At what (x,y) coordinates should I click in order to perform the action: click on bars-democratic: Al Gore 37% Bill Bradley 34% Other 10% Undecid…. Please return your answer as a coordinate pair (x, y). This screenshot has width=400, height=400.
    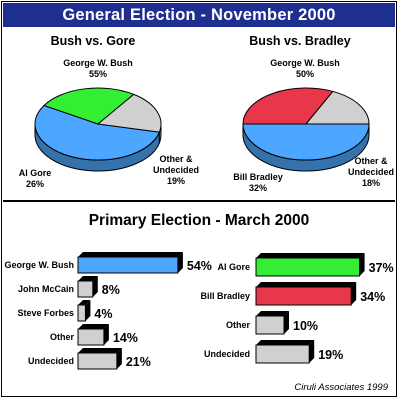
    Looking at the image, I should click on (297, 308).